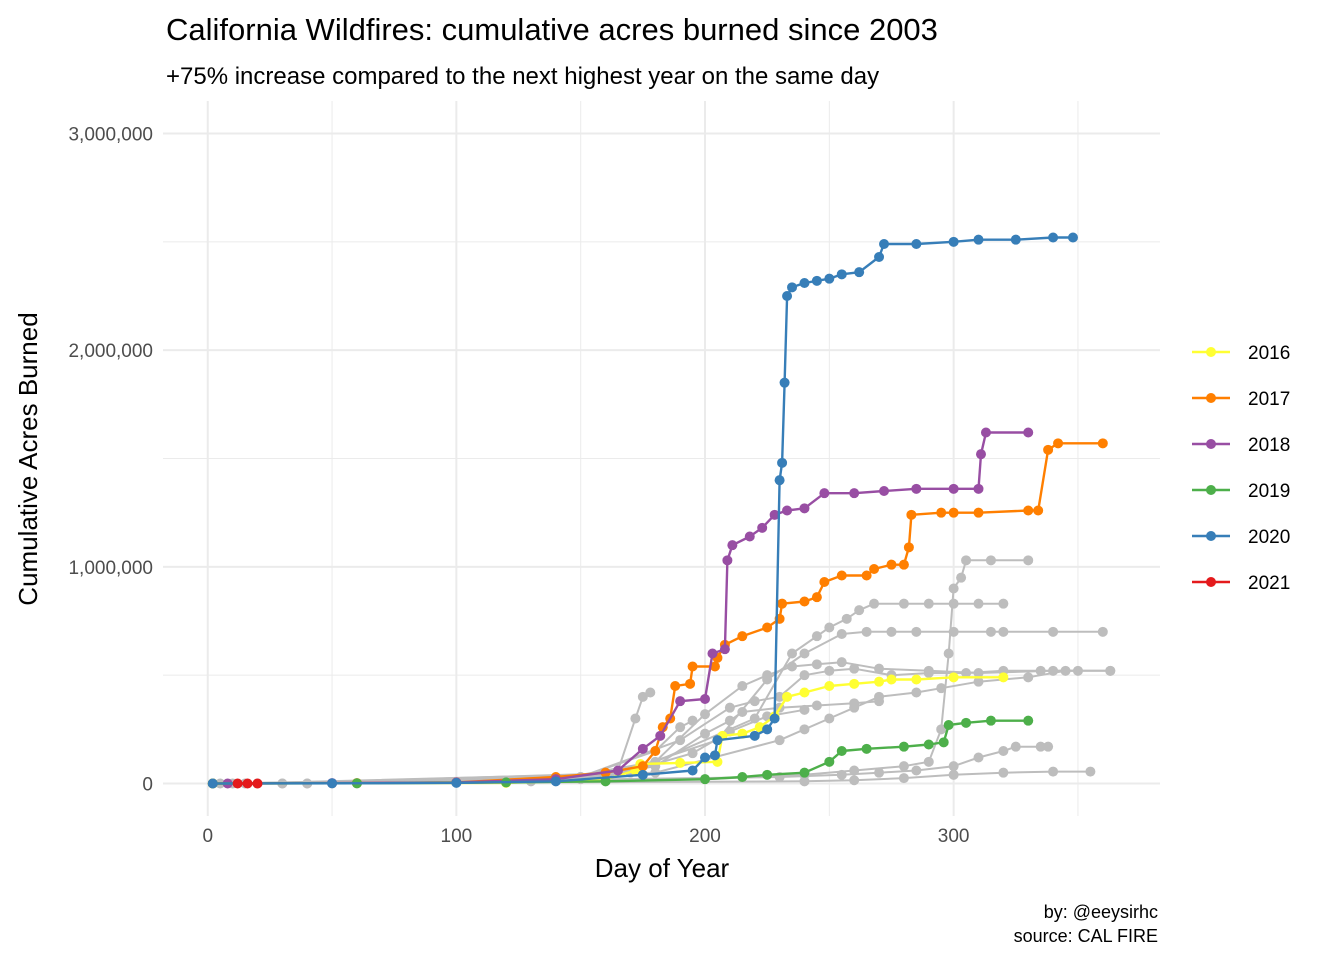 The height and width of the screenshot is (960, 1344). What do you see at coordinates (207, 836) in the screenshot?
I see `x-tick-label: 0` at bounding box center [207, 836].